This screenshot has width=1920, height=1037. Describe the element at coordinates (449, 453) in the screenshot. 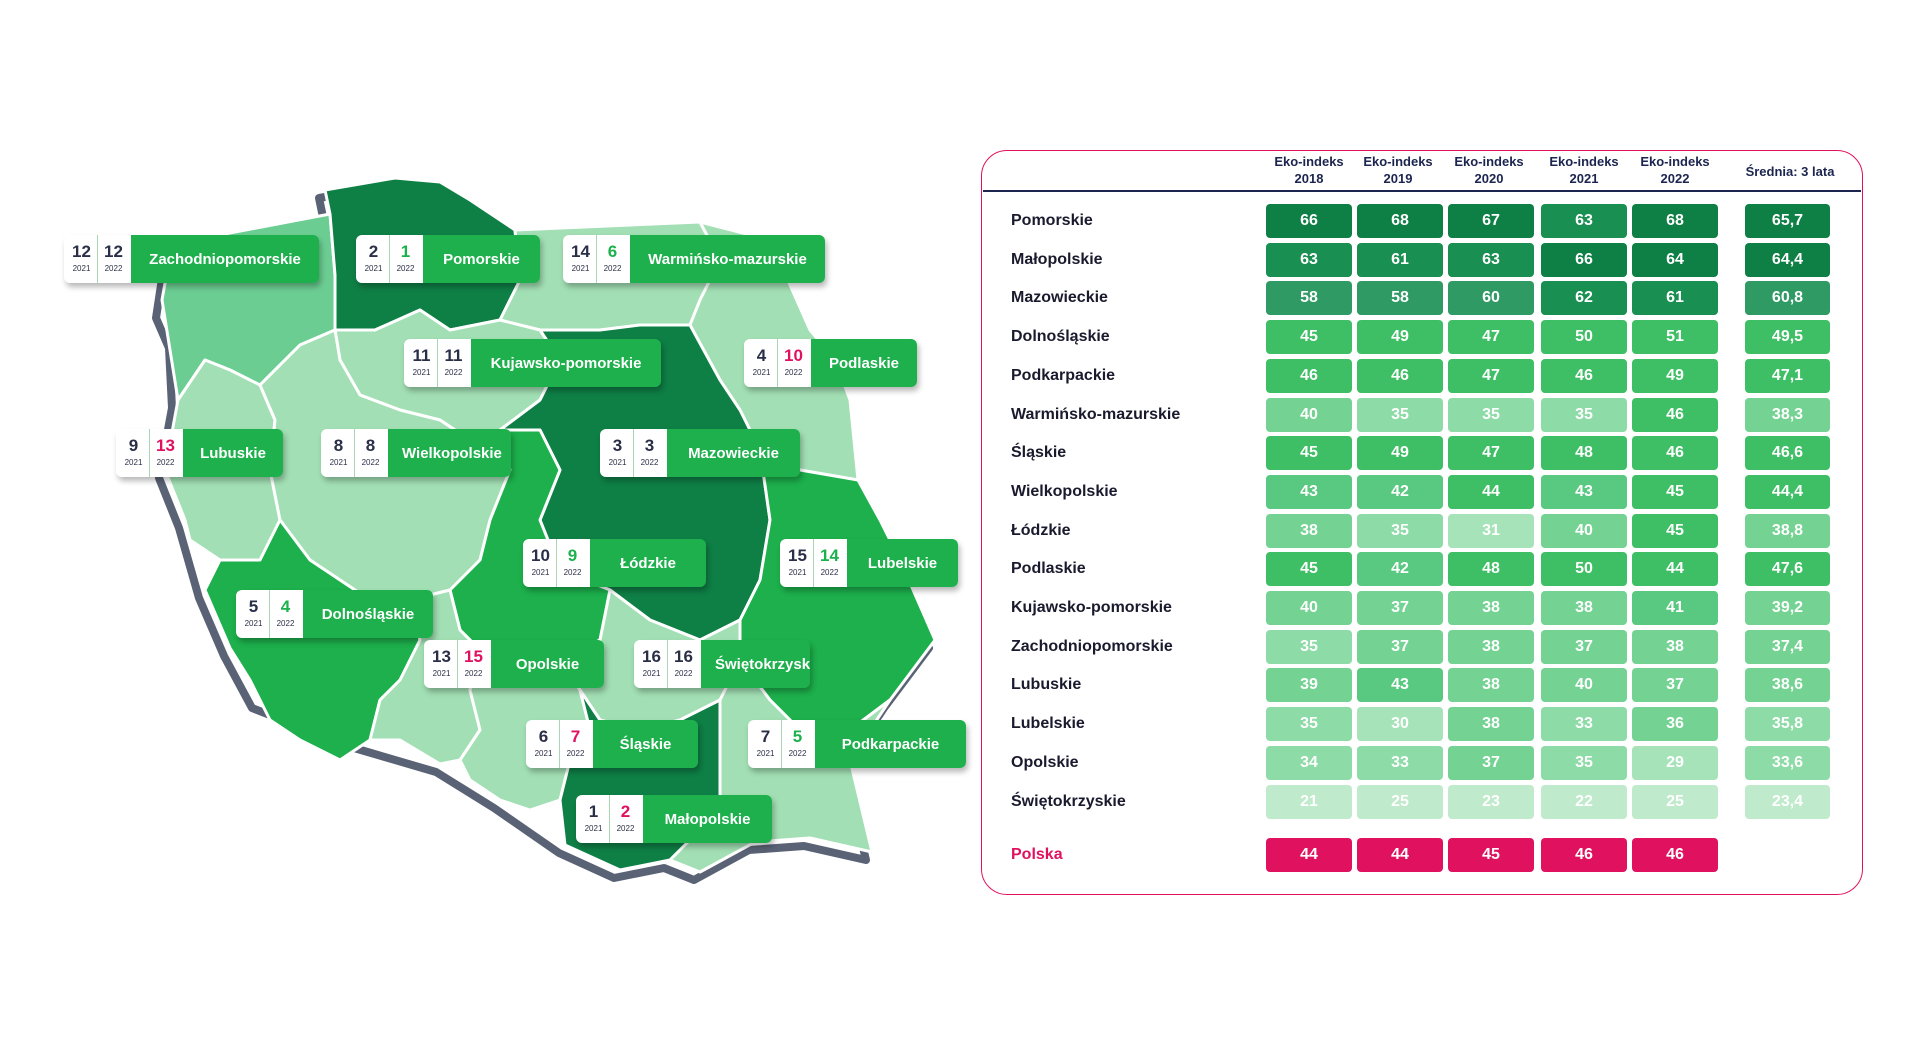

I see `region-name: Wielkopolskie` at that location.